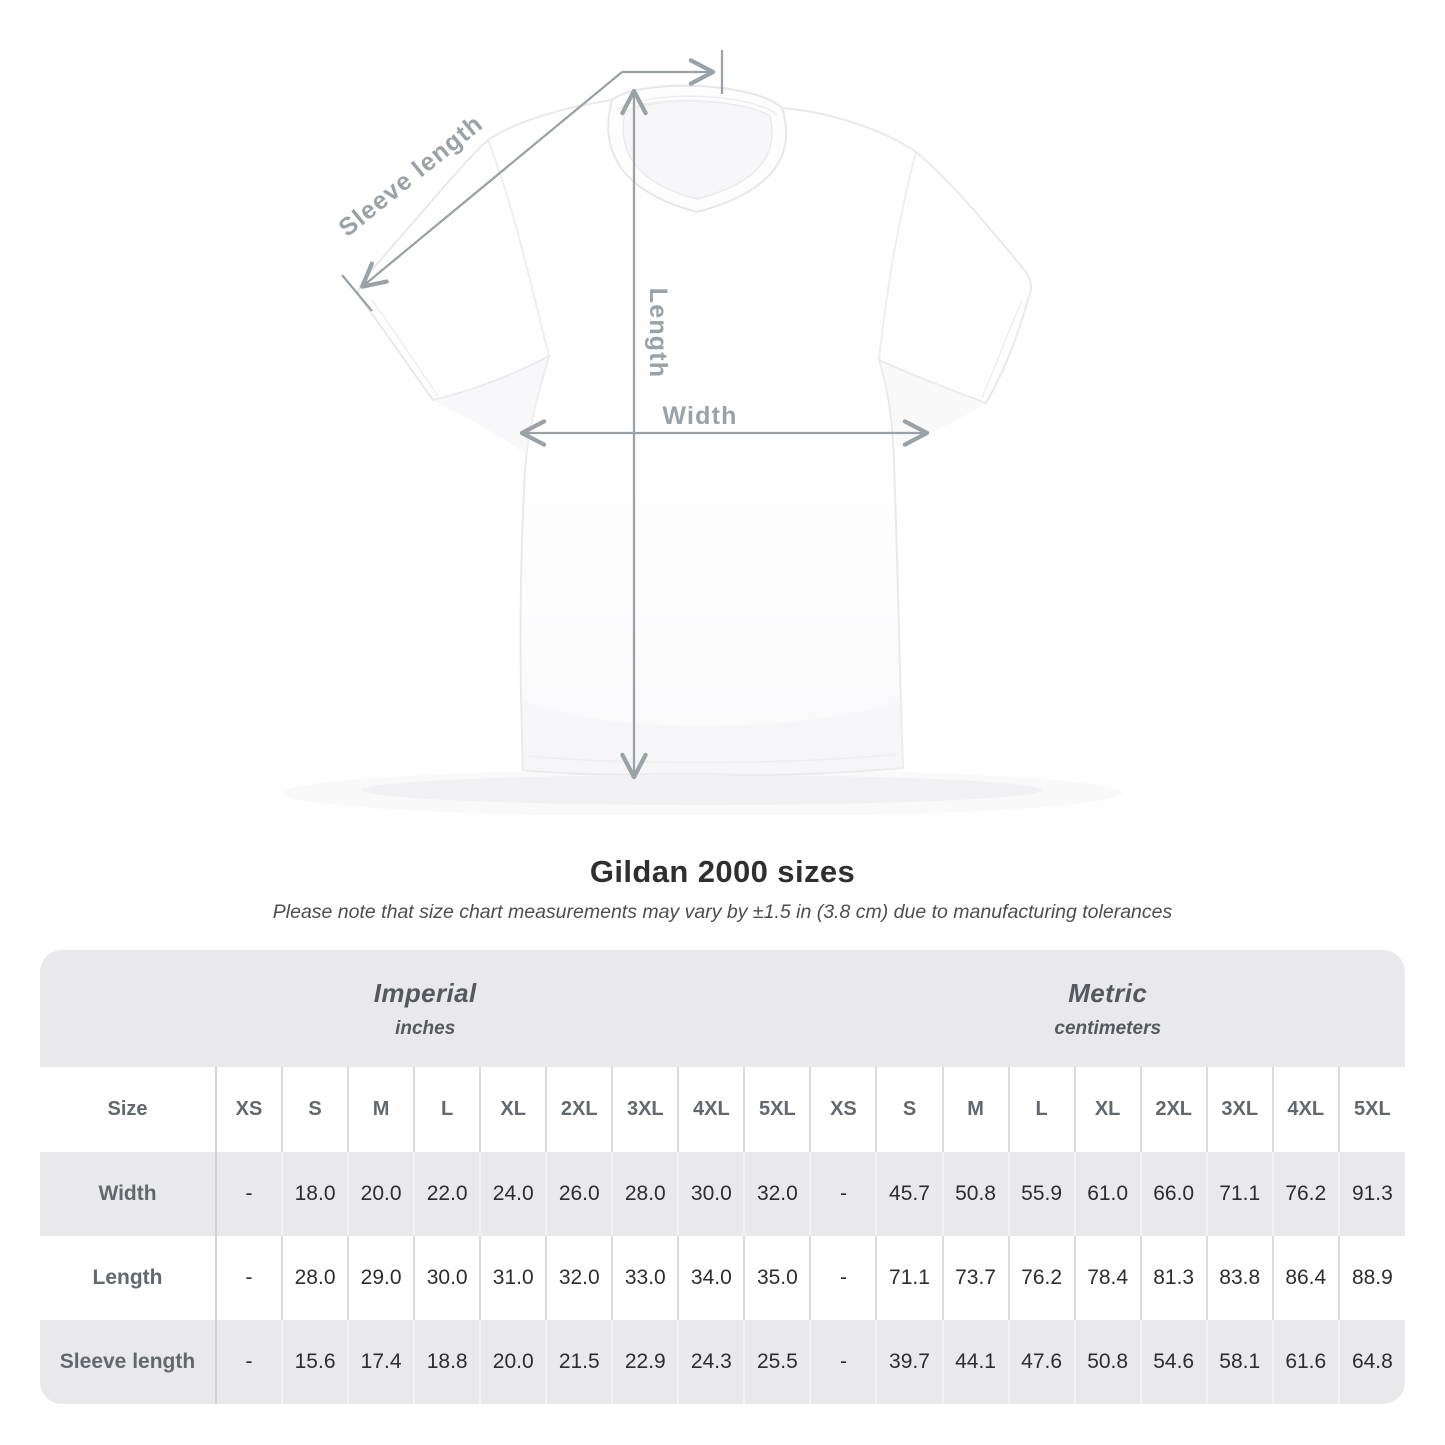 This screenshot has height=1445, width=1445. Describe the element at coordinates (645, 1278) in the screenshot. I see `value-cell: 33.0` at that location.